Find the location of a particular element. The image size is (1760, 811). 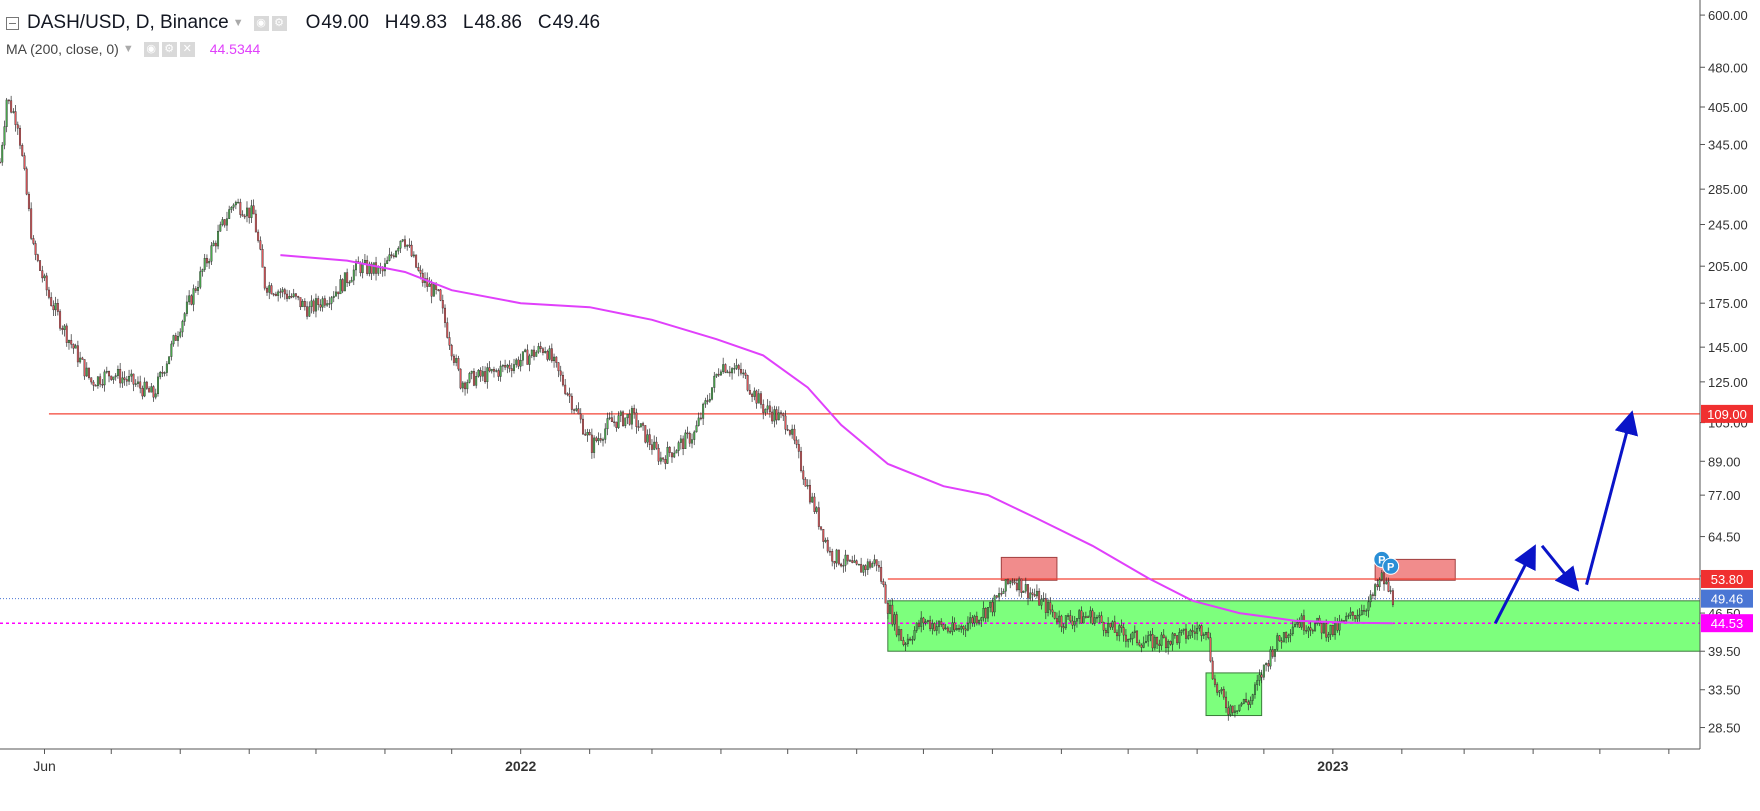

collapse-icon is located at coordinates (12, 23).